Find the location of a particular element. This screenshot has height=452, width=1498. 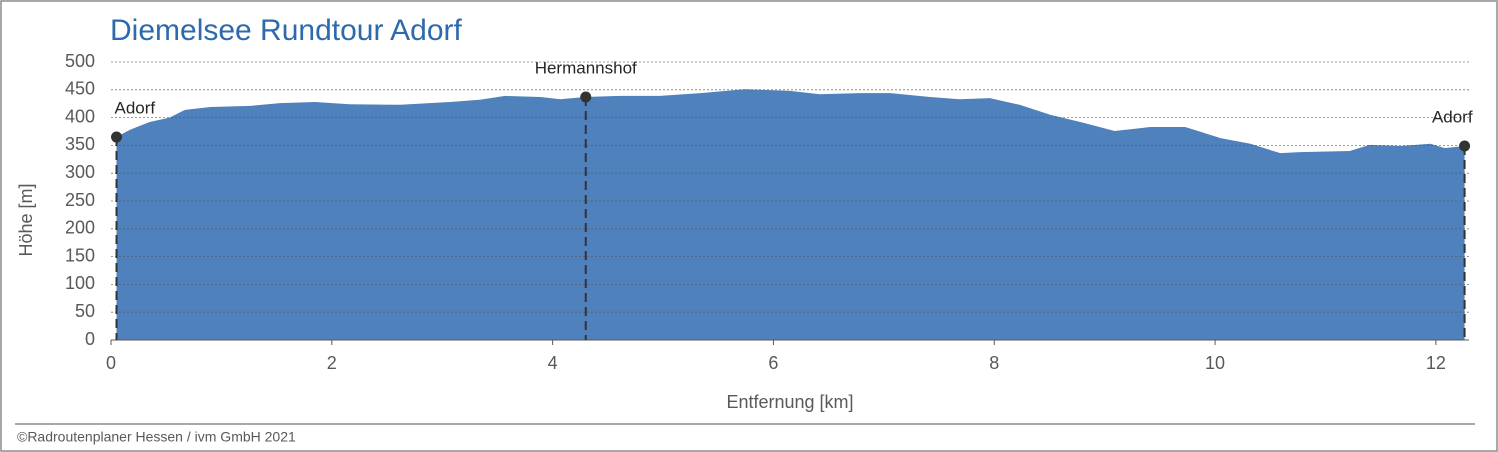

x-tick-label: 10 is located at coordinates (1215, 363).